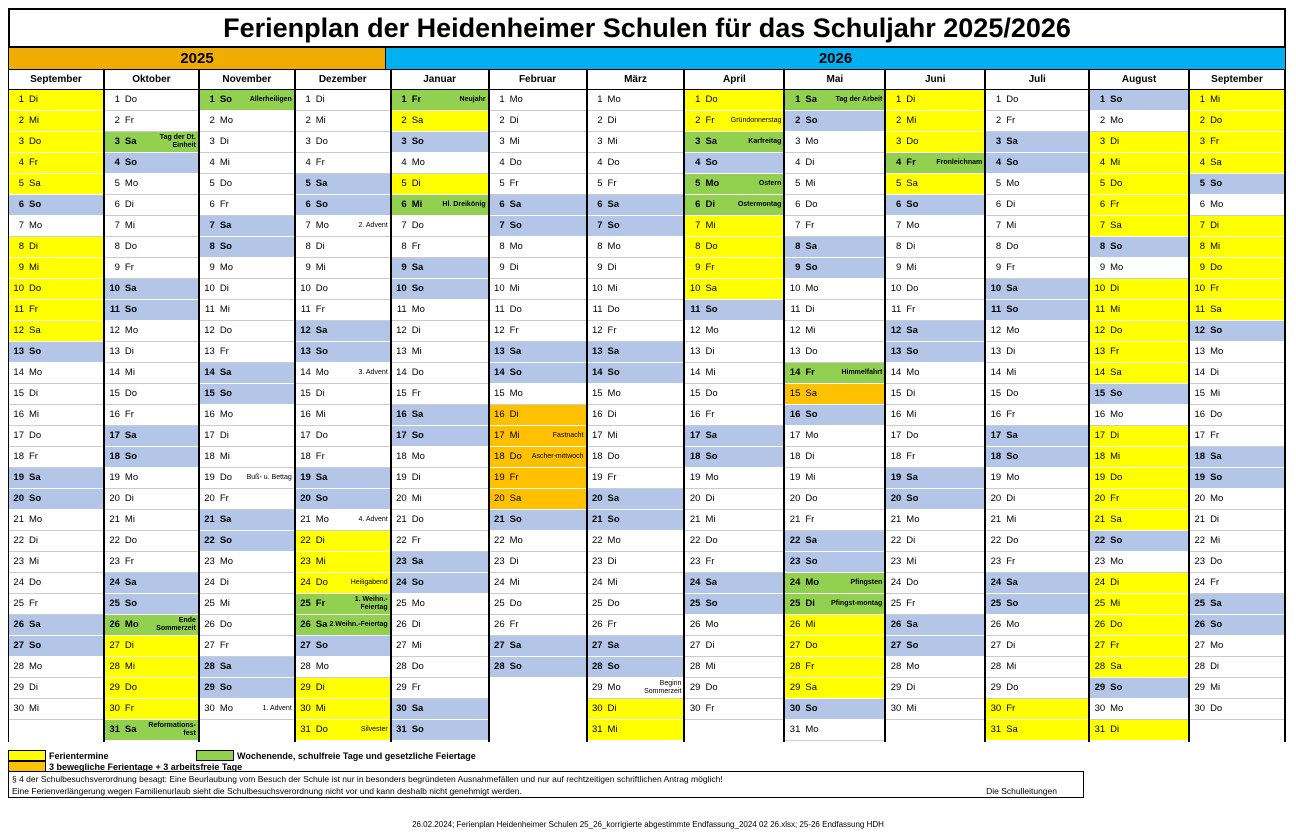 Image resolution: width=1296 pixels, height=836 pixels. I want to click on weekday-label: Fr, so click(33, 456).